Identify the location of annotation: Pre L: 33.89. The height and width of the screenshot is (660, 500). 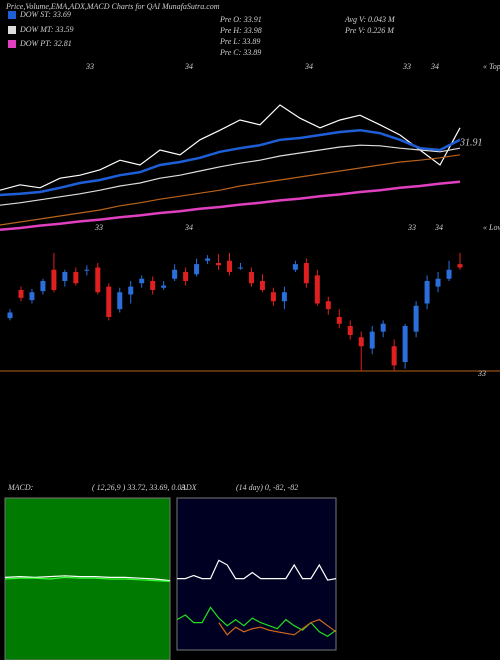
(239, 41).